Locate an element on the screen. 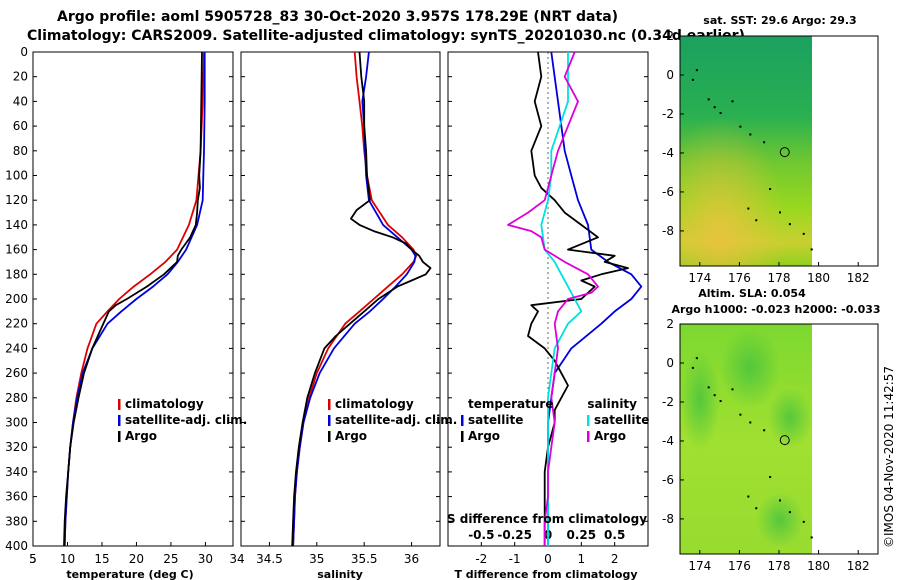 The image size is (900, 580). series-line-salinity-satellite is located at coordinates (561, 299).